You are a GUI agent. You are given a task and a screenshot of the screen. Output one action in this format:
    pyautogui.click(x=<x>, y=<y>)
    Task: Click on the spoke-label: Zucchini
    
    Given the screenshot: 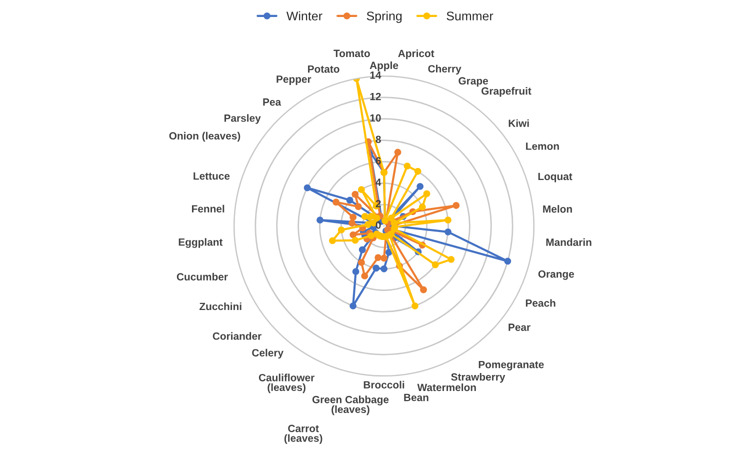 What is the action you would take?
    pyautogui.click(x=221, y=306)
    